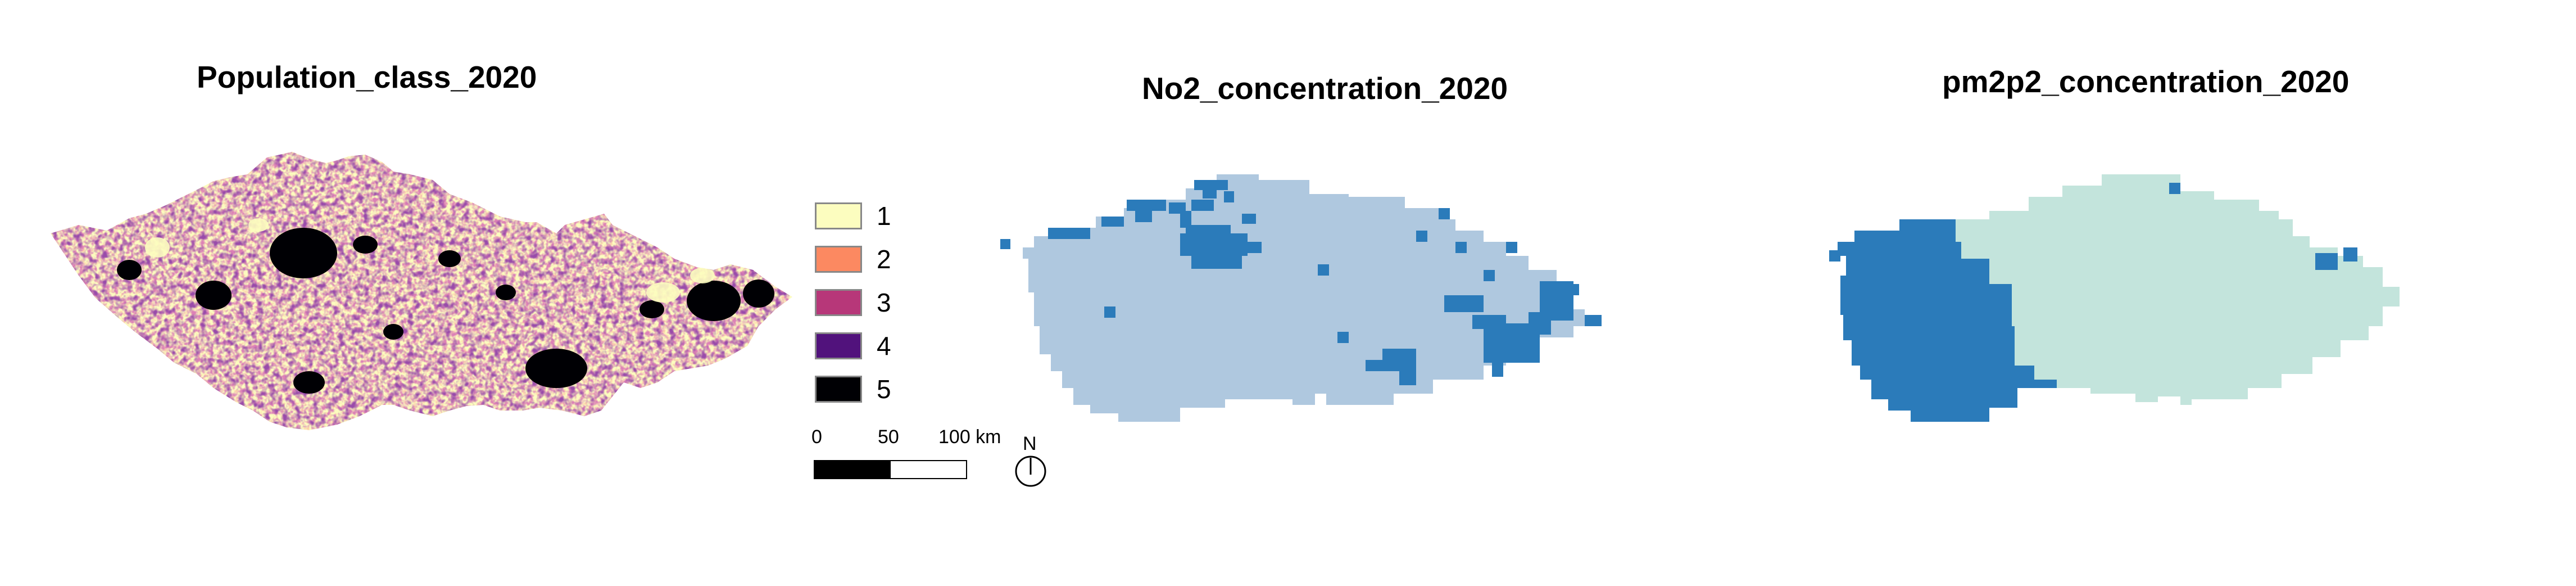  What do you see at coordinates (890, 469) in the screenshot?
I see `scale-bar-graphic` at bounding box center [890, 469].